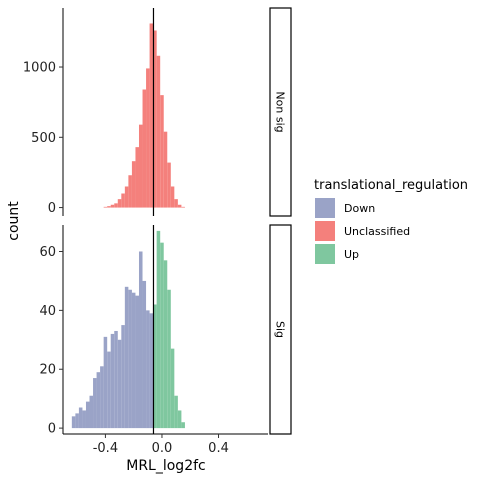 Image resolution: width=480 pixels, height=480 pixels. Describe the element at coordinates (351, 254) in the screenshot. I see `legend-label-up: Up` at that location.